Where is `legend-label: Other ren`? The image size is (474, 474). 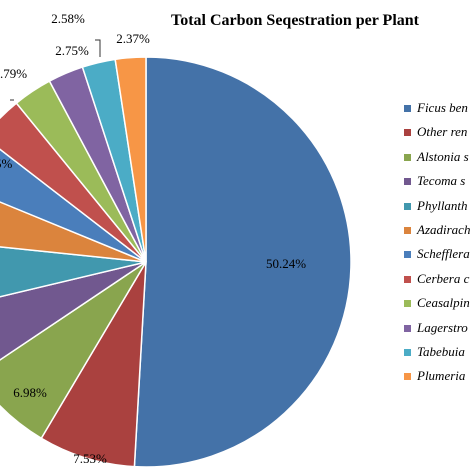
legend-label: Other ren is located at coordinates (442, 132).